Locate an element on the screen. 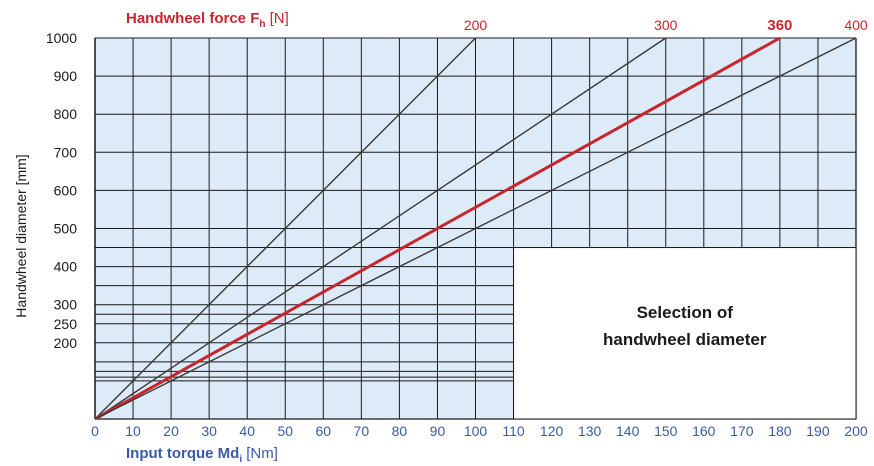  y-tick-labels: 1000 900 800 700 600 500 400 300 250 200 is located at coordinates (61, 190).